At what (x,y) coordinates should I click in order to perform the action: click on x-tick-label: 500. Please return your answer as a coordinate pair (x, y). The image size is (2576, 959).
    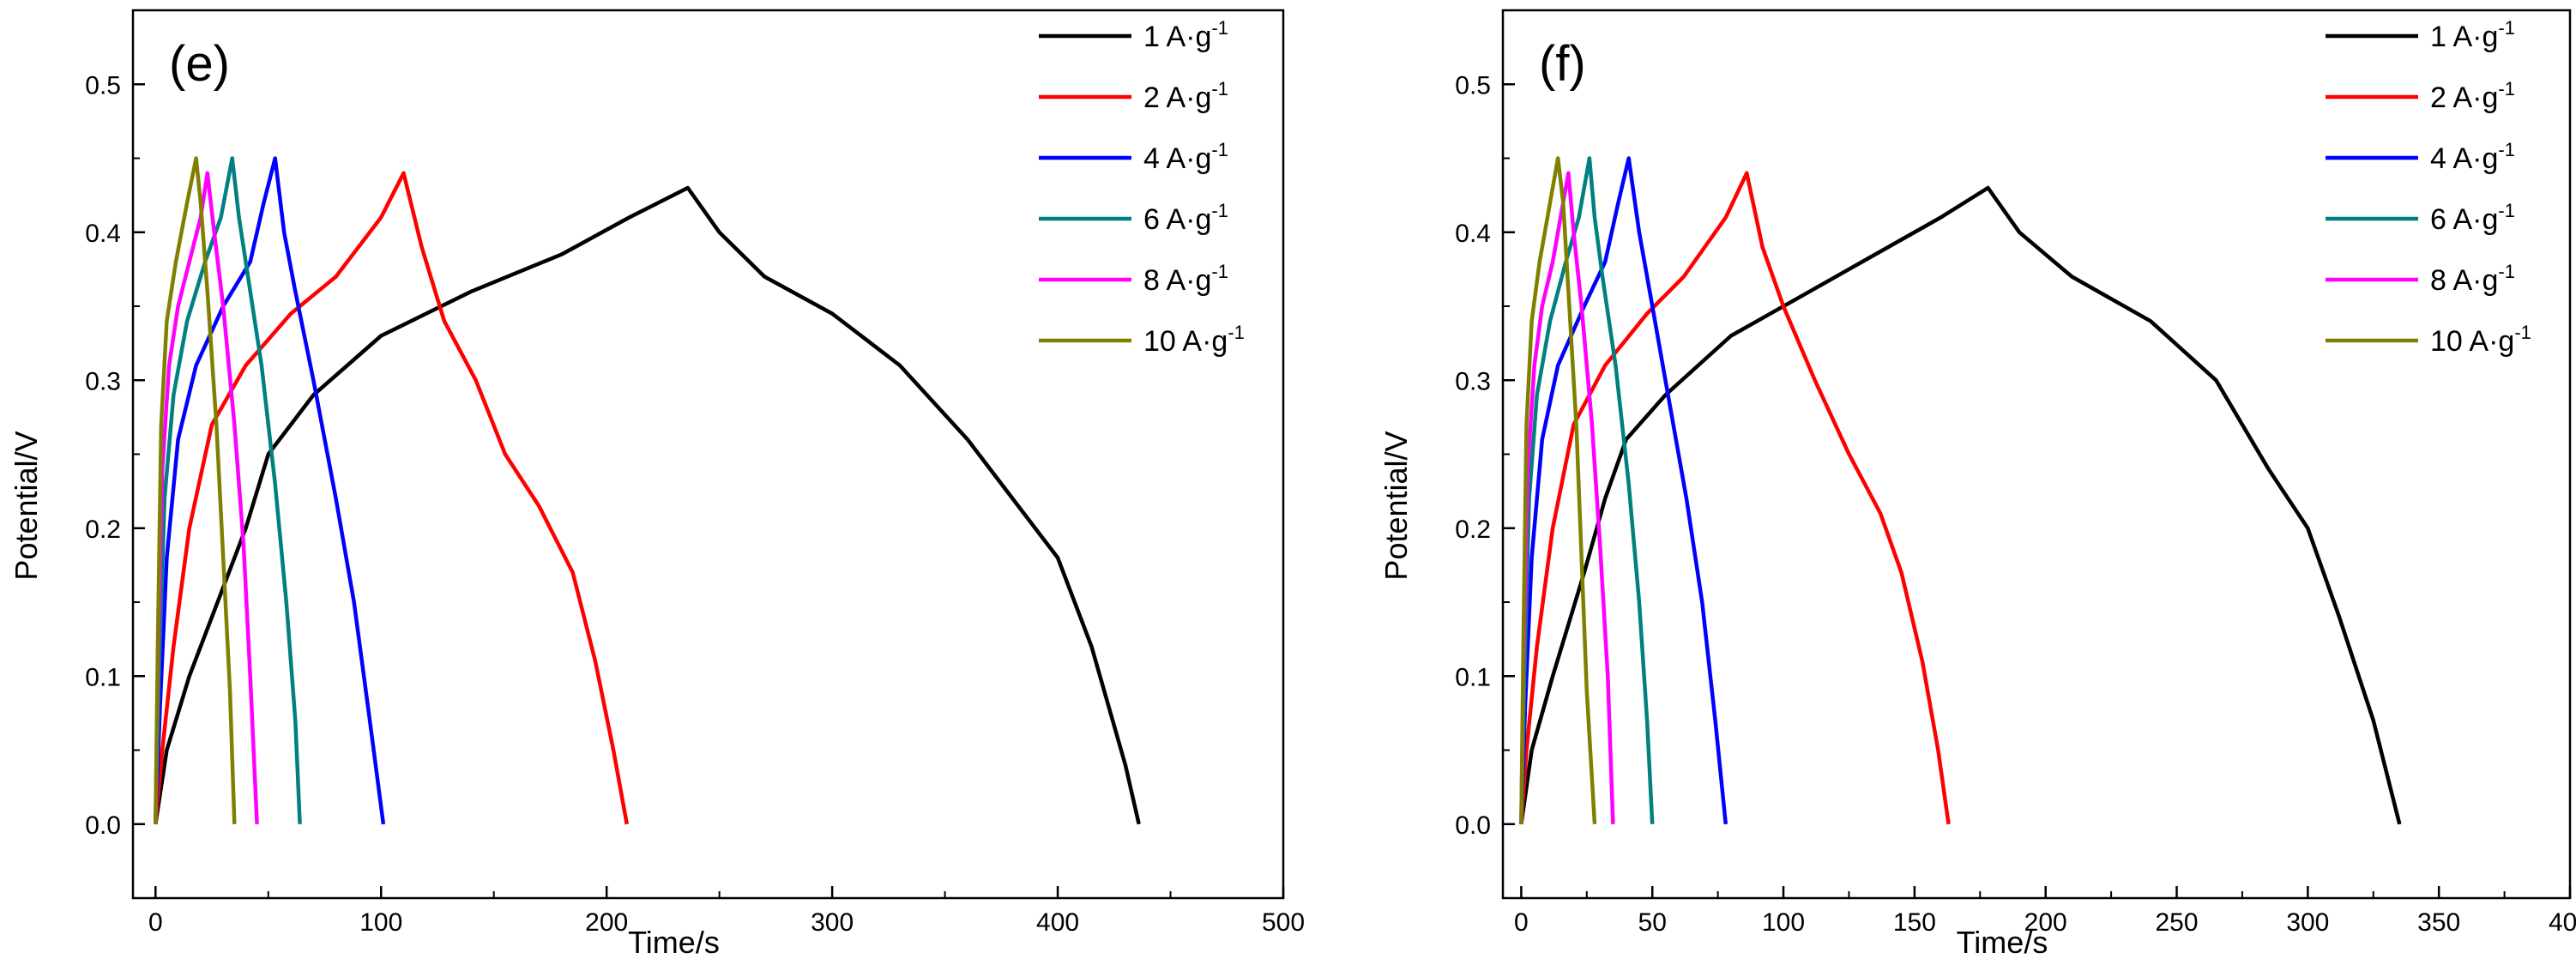
    Looking at the image, I should click on (1283, 922).